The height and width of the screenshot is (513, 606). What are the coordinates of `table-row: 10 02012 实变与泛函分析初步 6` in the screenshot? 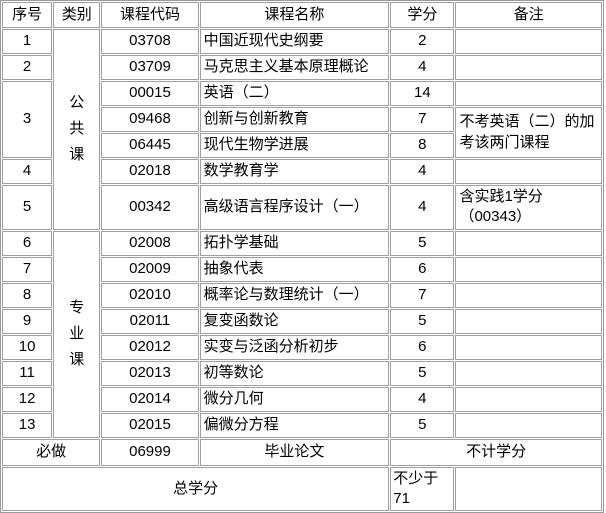 It's located at (302, 347).